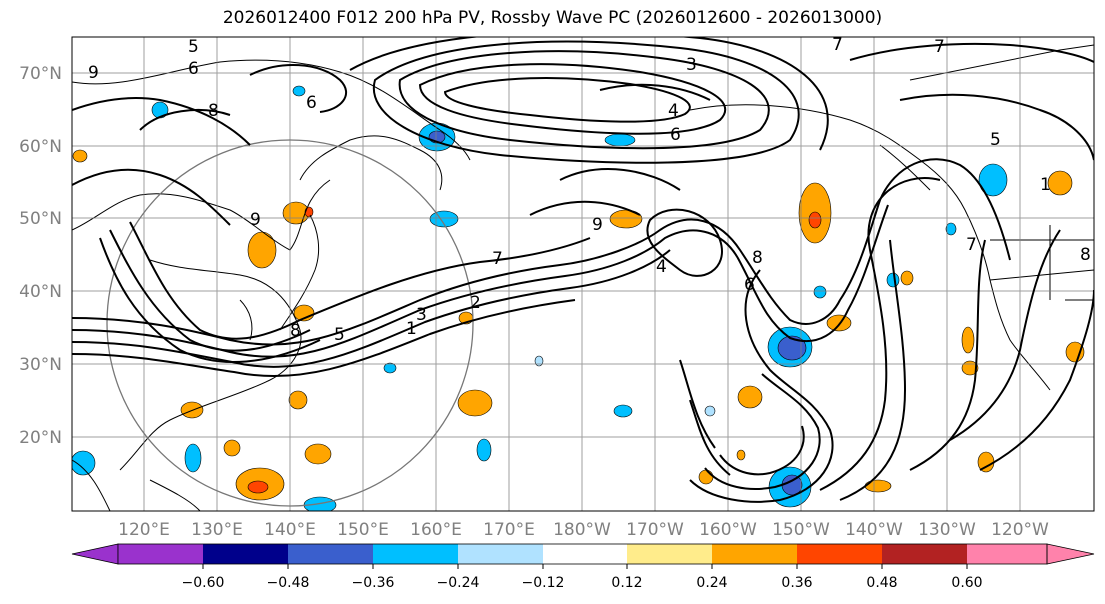 Image resolution: width=1105 pixels, height=604 pixels. Describe the element at coordinates (217, 530) in the screenshot. I see `lon-label: 130°E` at that location.